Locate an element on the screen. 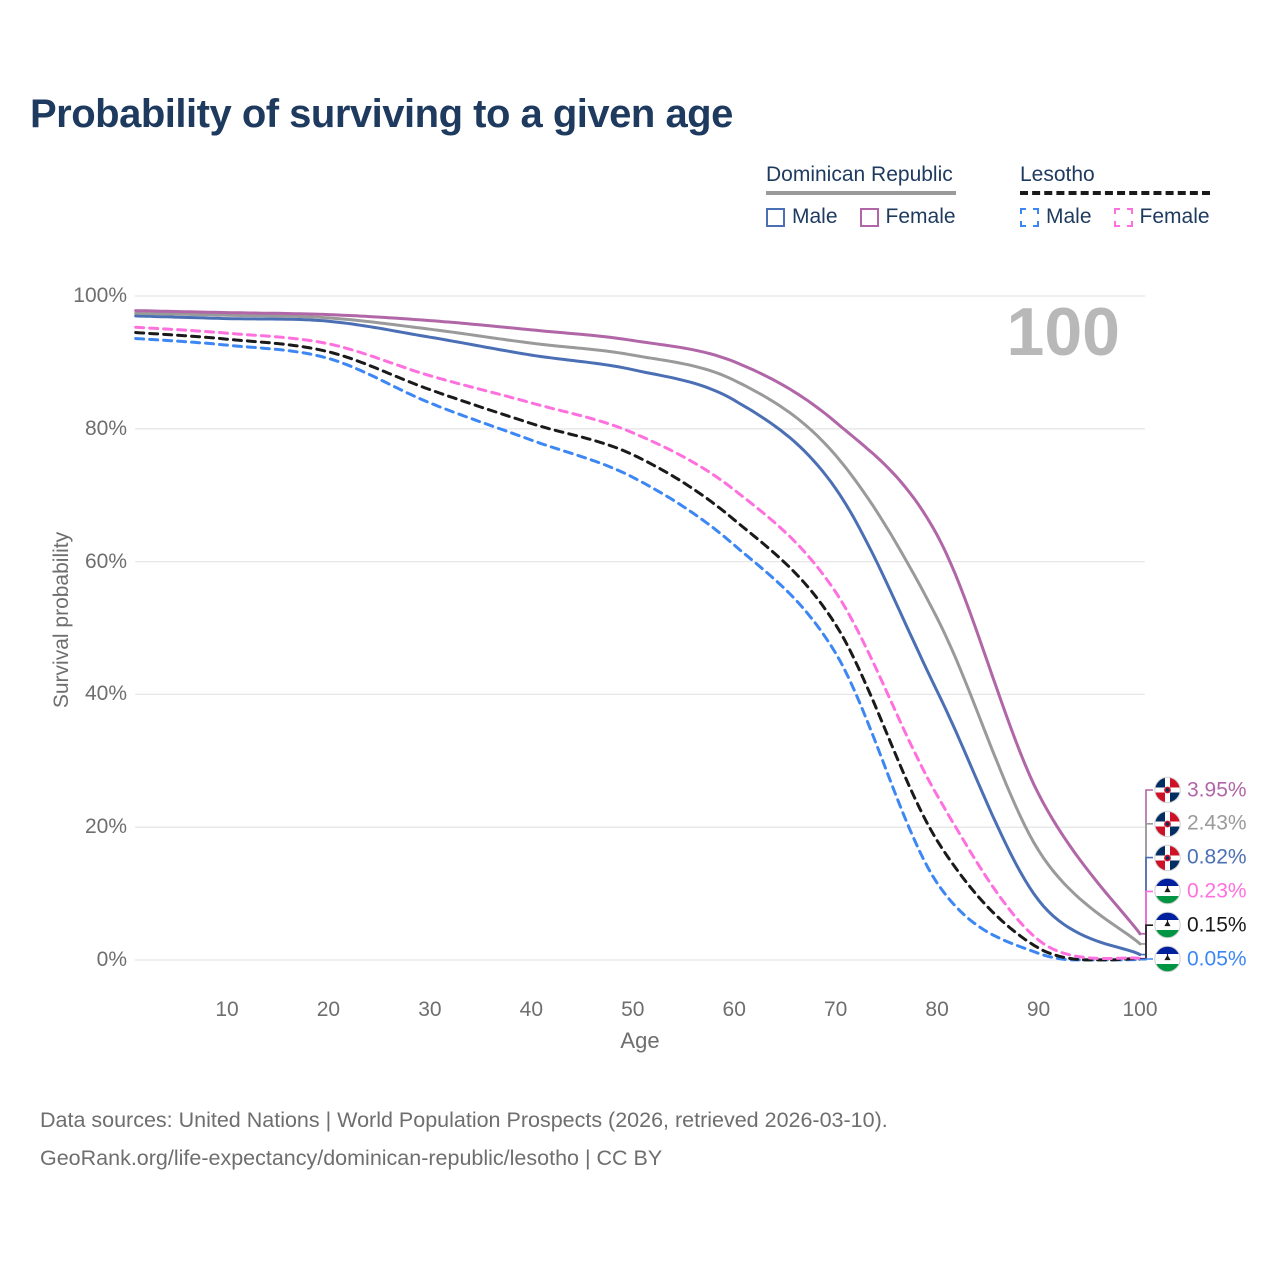  y-tick-label: 80% is located at coordinates (105, 428).